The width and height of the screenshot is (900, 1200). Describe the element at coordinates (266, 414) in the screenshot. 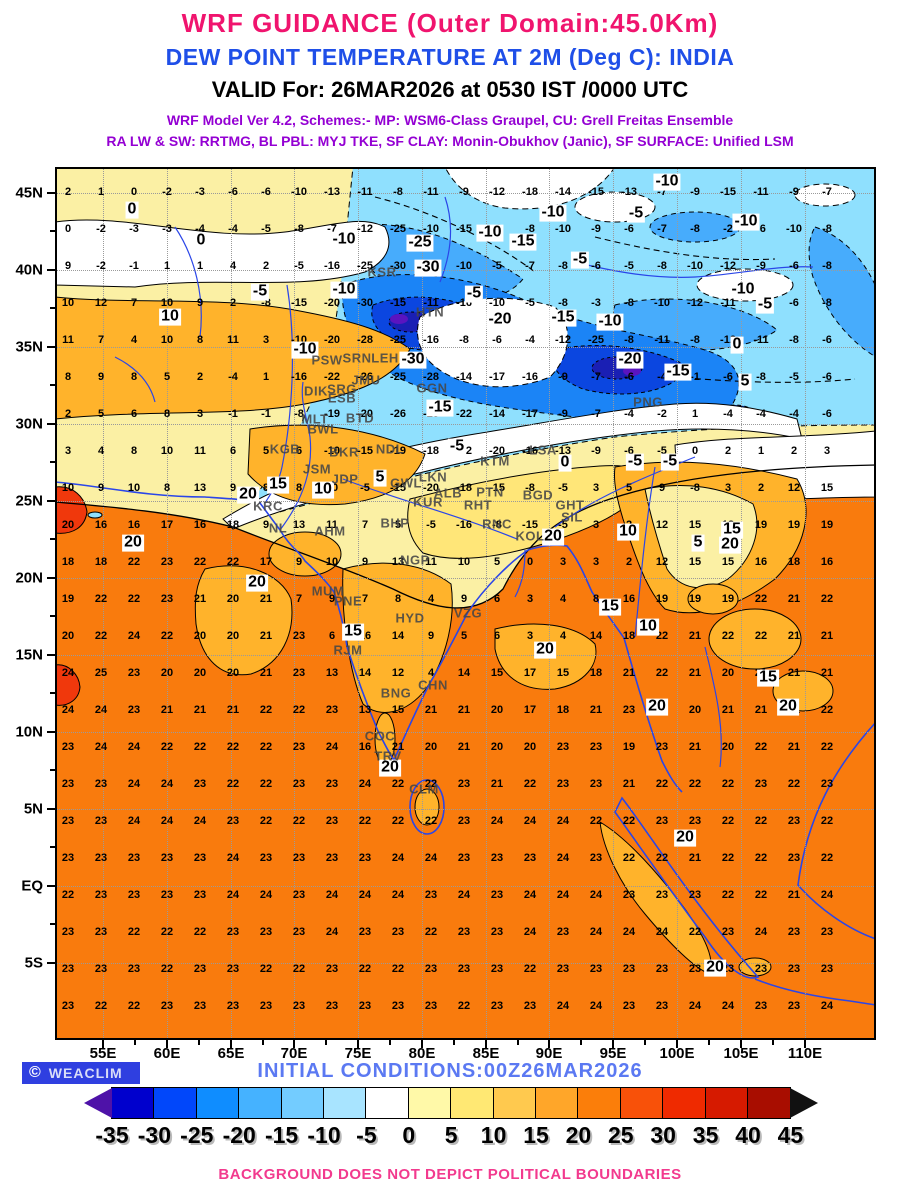

I see `grid-value: -1` at that location.